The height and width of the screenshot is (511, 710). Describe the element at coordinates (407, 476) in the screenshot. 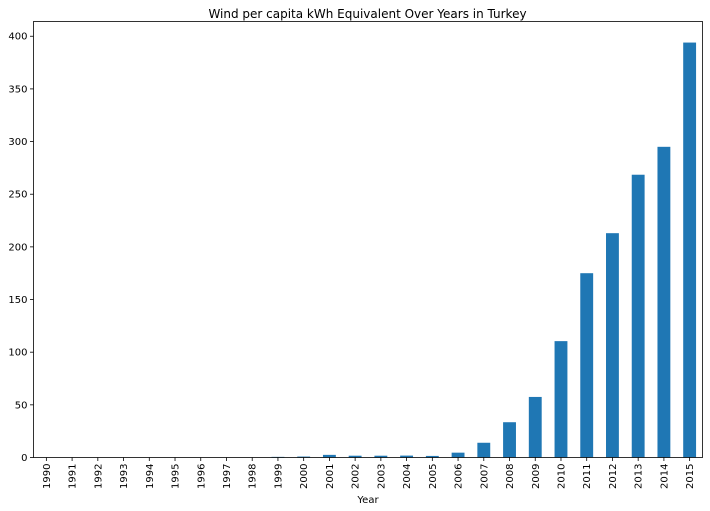

I see `x-tick-label-2004: 2004` at that location.